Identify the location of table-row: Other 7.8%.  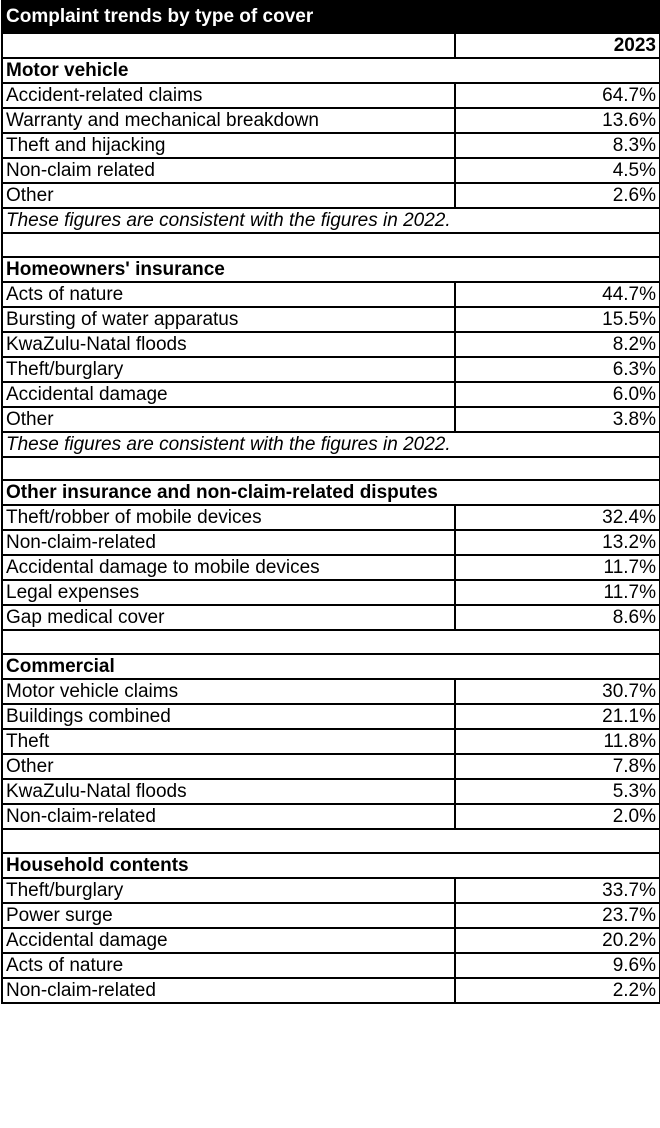
(330, 767).